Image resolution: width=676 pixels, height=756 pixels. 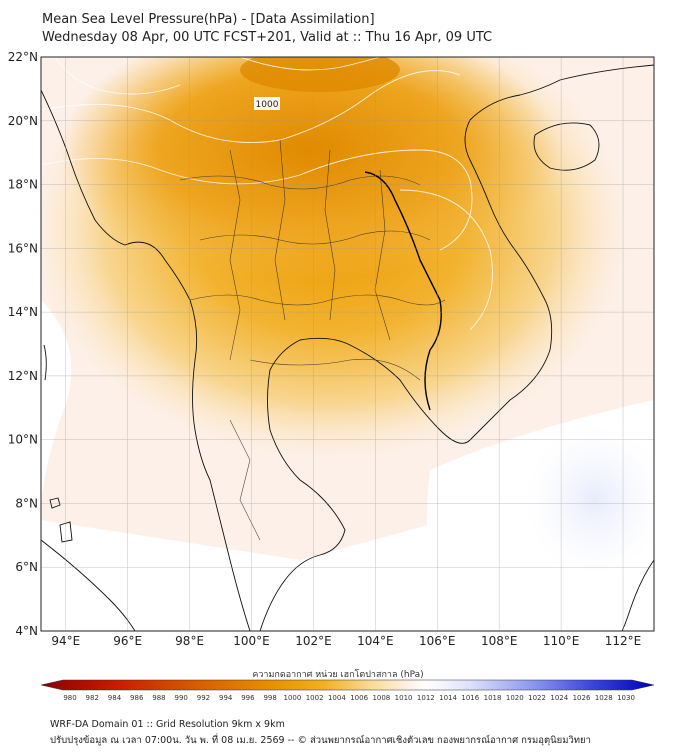 What do you see at coordinates (315, 697) in the screenshot?
I see `colorbar-tick-label: 1002` at bounding box center [315, 697].